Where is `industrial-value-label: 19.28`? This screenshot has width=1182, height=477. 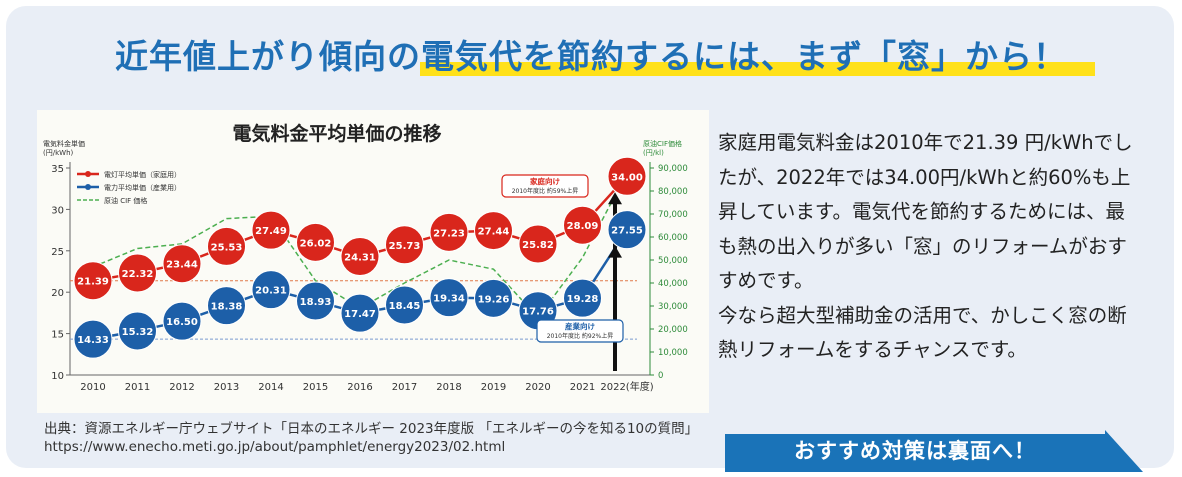 industrial-value-label: 19.28 is located at coordinates (583, 299).